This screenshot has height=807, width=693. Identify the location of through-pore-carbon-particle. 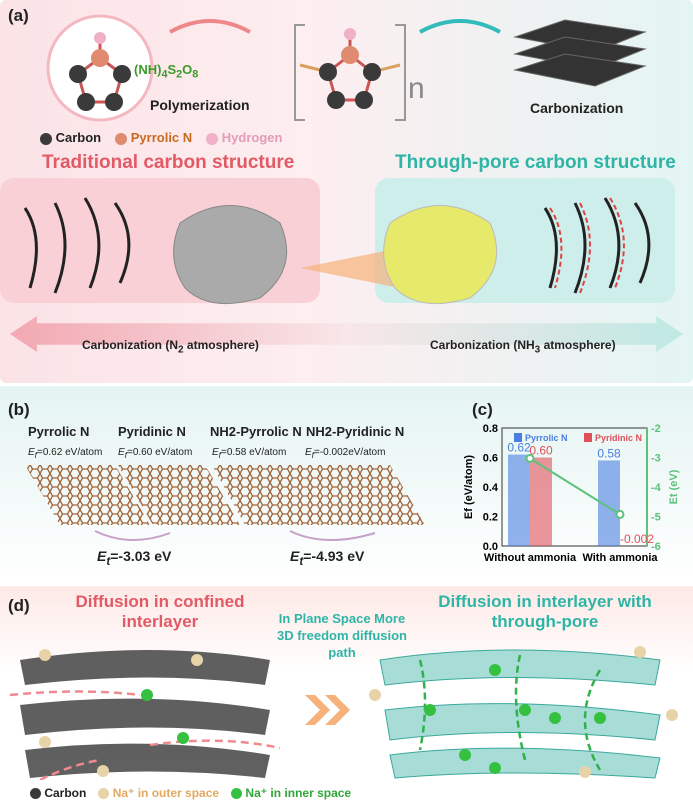
(440, 255).